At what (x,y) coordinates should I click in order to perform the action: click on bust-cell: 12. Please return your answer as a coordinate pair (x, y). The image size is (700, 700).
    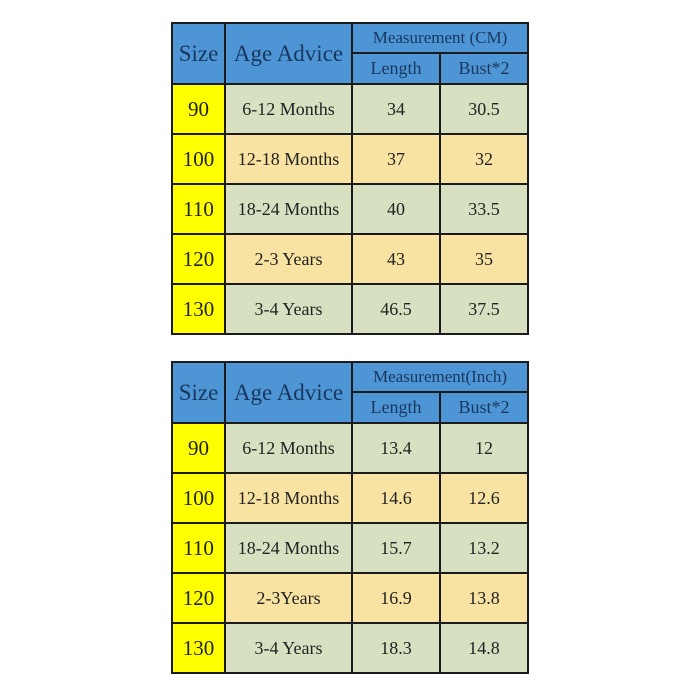
    Looking at the image, I should click on (484, 448).